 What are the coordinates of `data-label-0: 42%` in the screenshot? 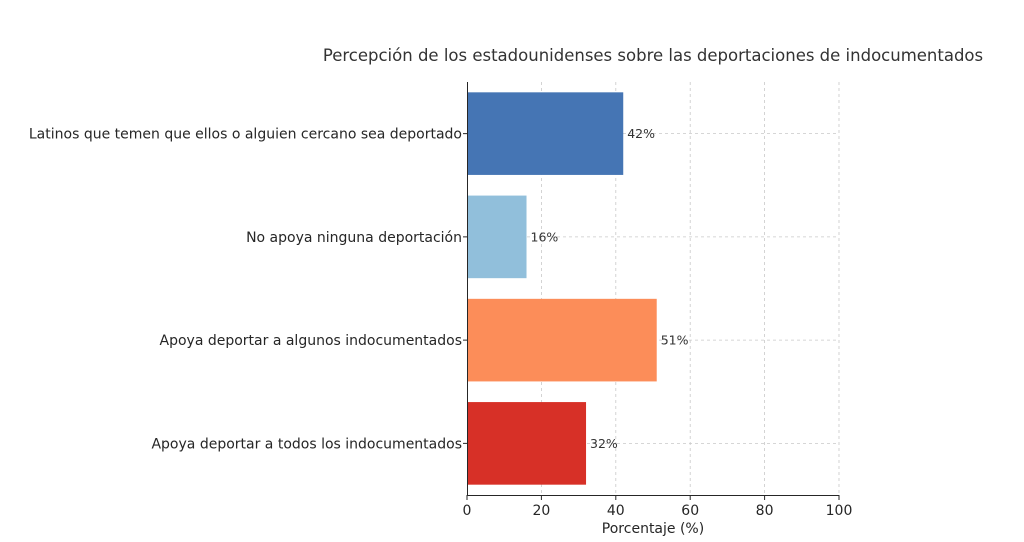 It's located at (641, 133).